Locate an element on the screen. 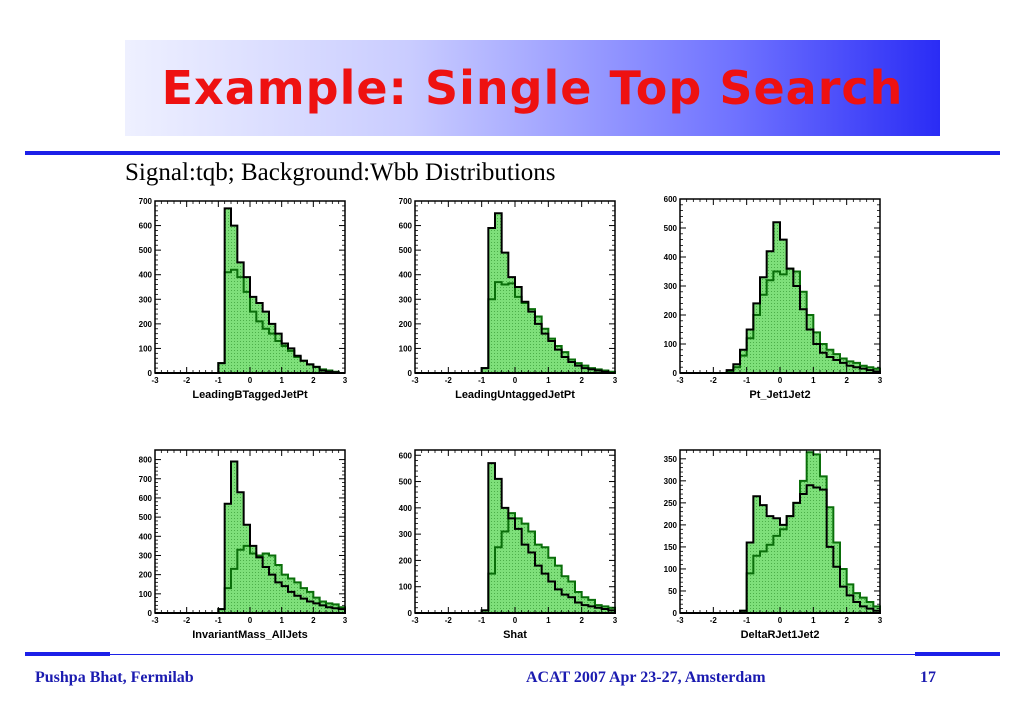 The width and height of the screenshot is (1024, 709). histogram-3: -3 -2 -1 0 1 2 3 0 100 200 300 400 500 600 Pt_Jet1Jet2 is located at coordinates (773, 298).